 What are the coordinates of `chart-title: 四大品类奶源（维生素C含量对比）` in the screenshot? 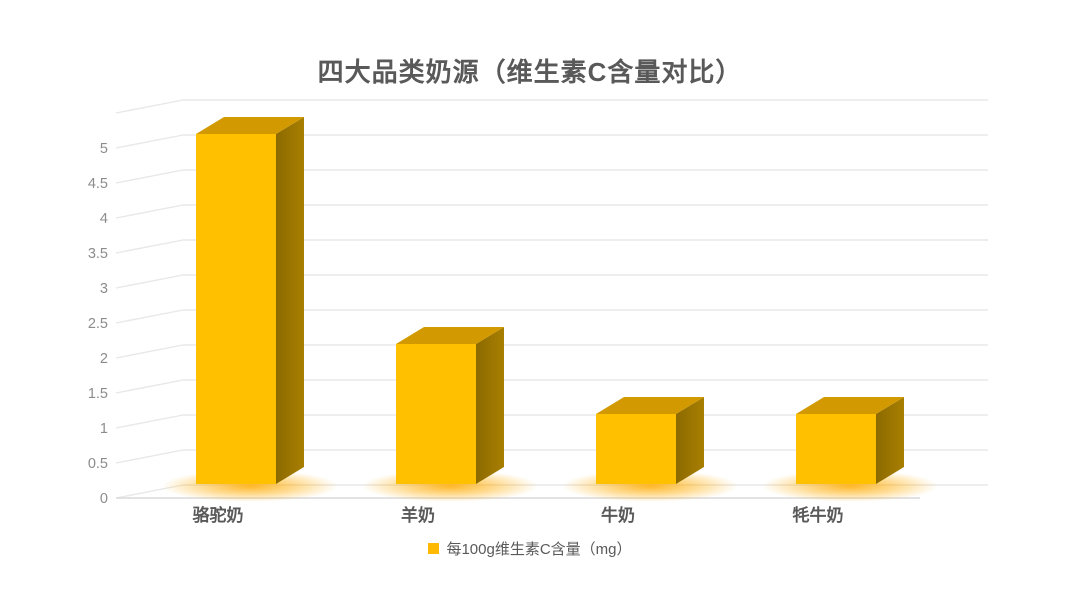 It's located at (530, 72).